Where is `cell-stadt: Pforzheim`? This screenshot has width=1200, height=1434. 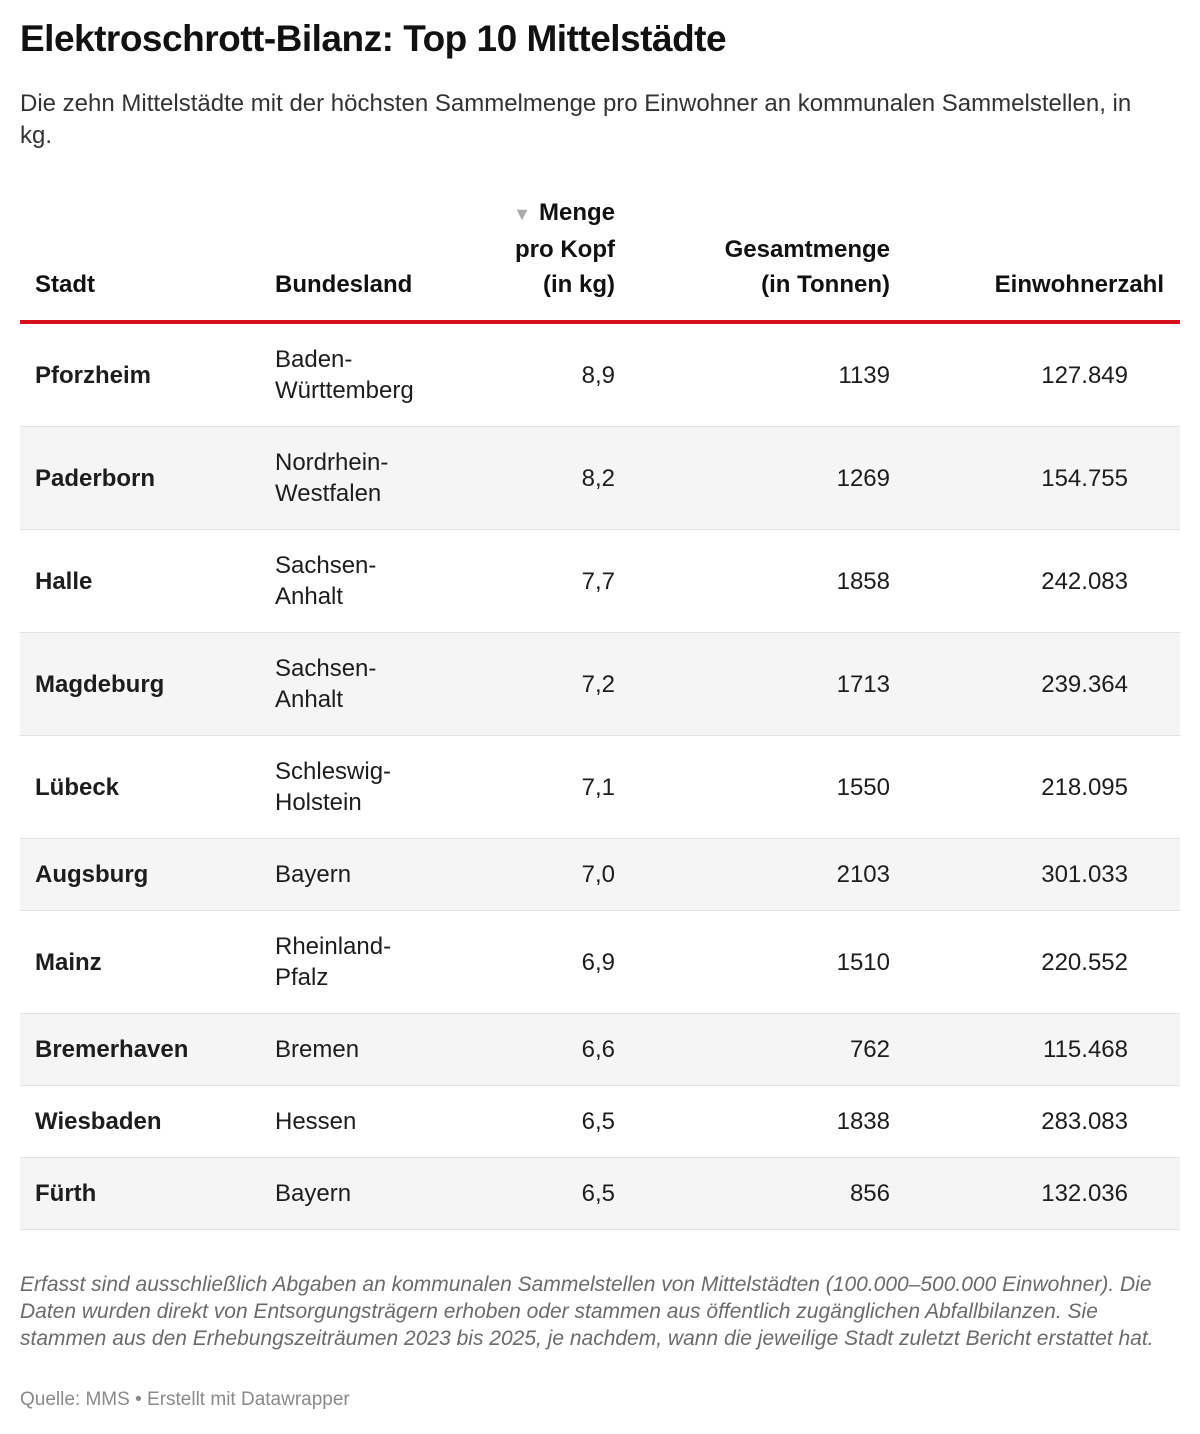
cell-stadt: Pforzheim is located at coordinates (147, 374).